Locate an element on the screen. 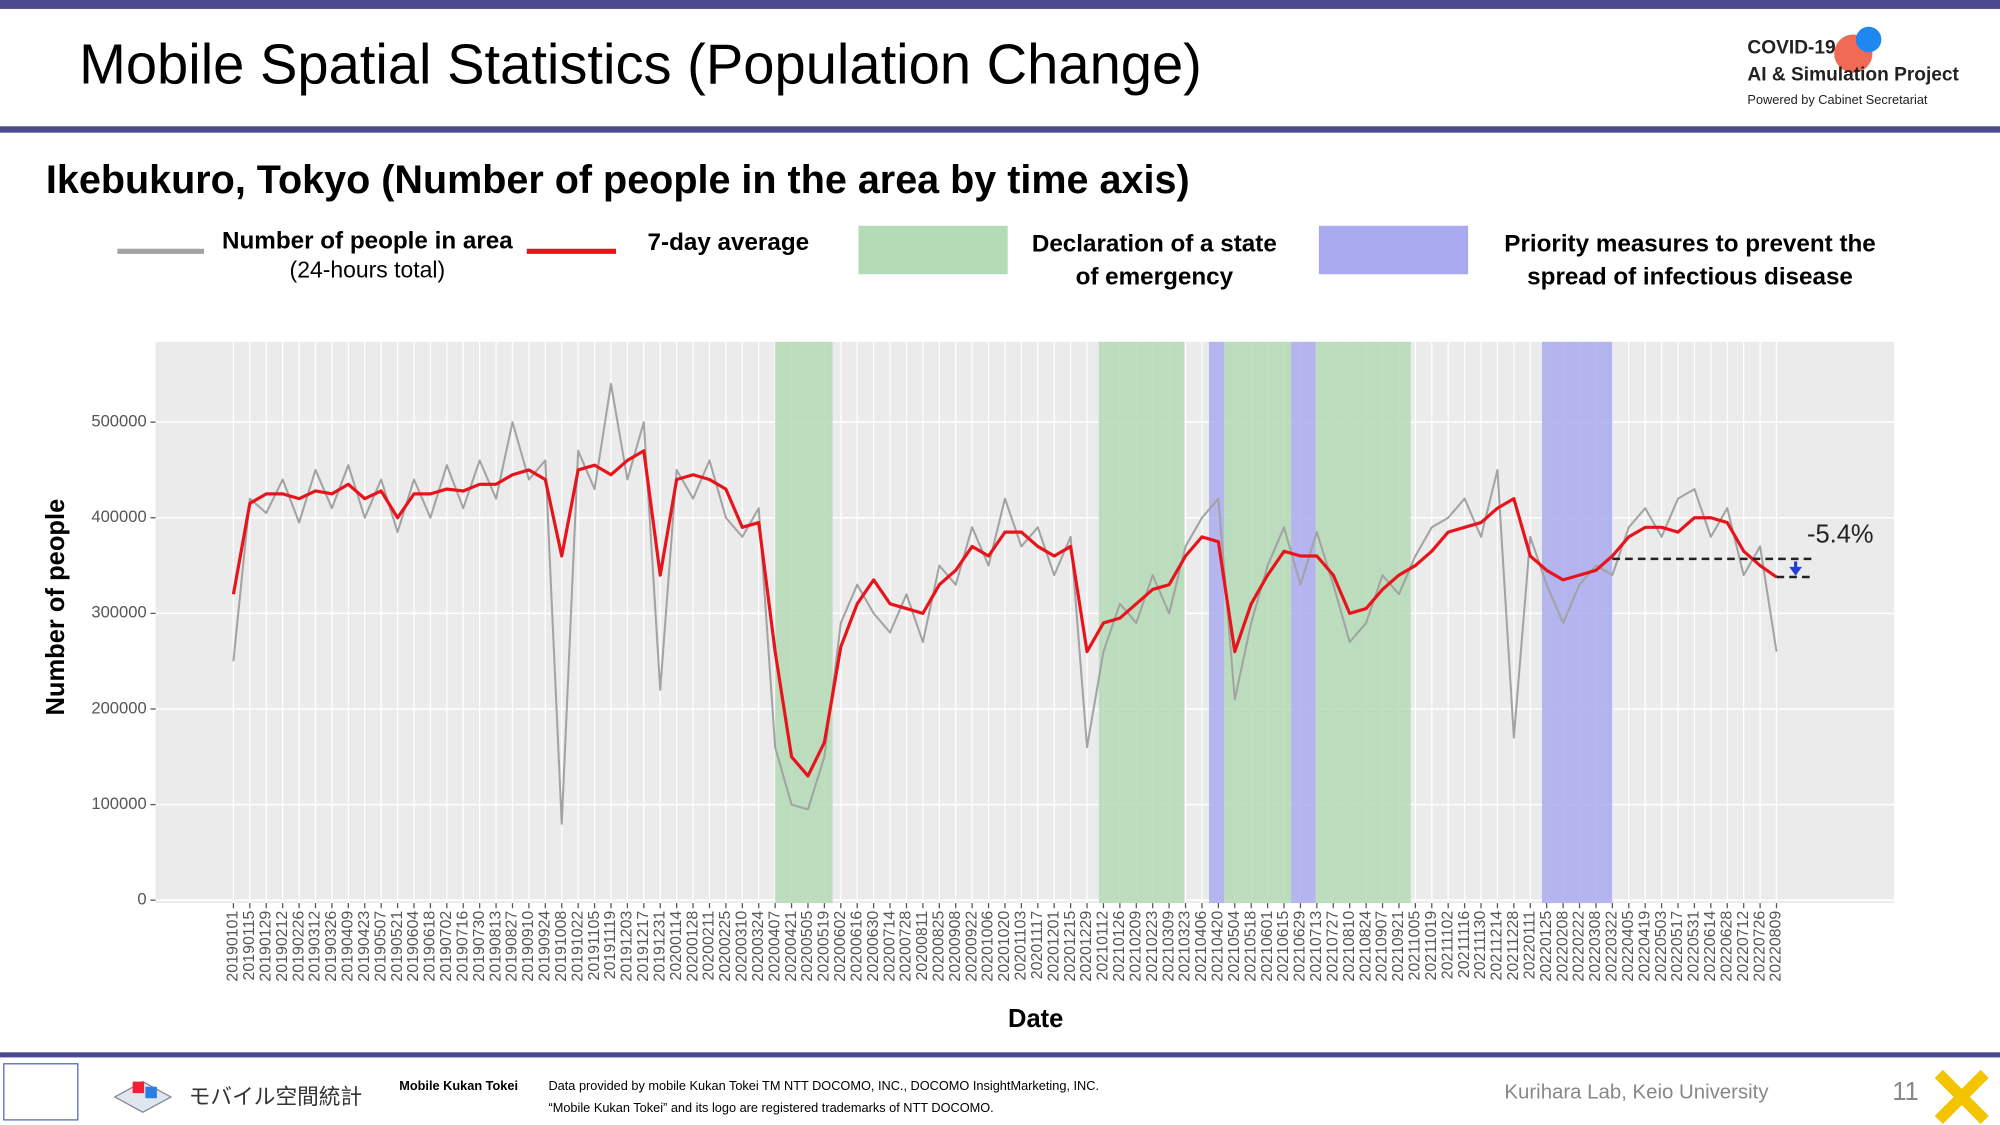  x-tick-label: 20190312 is located at coordinates (315, 946).